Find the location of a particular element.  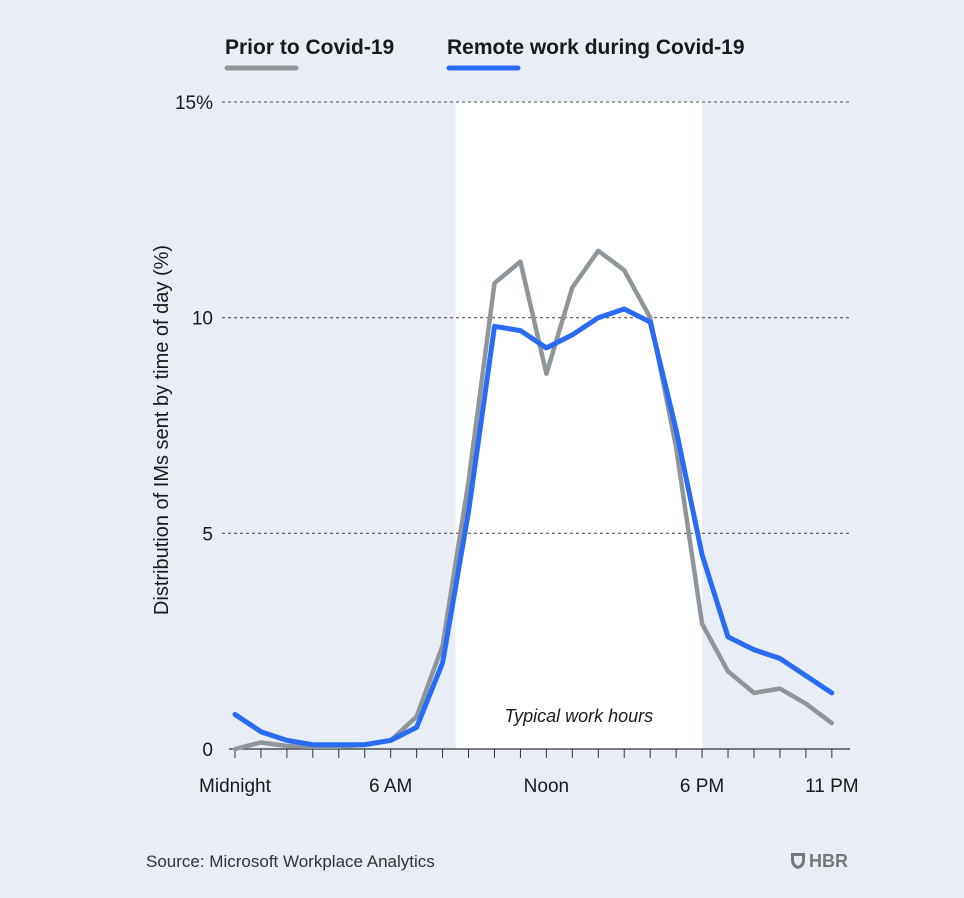

hbr-logo: HBR is located at coordinates (819, 861).